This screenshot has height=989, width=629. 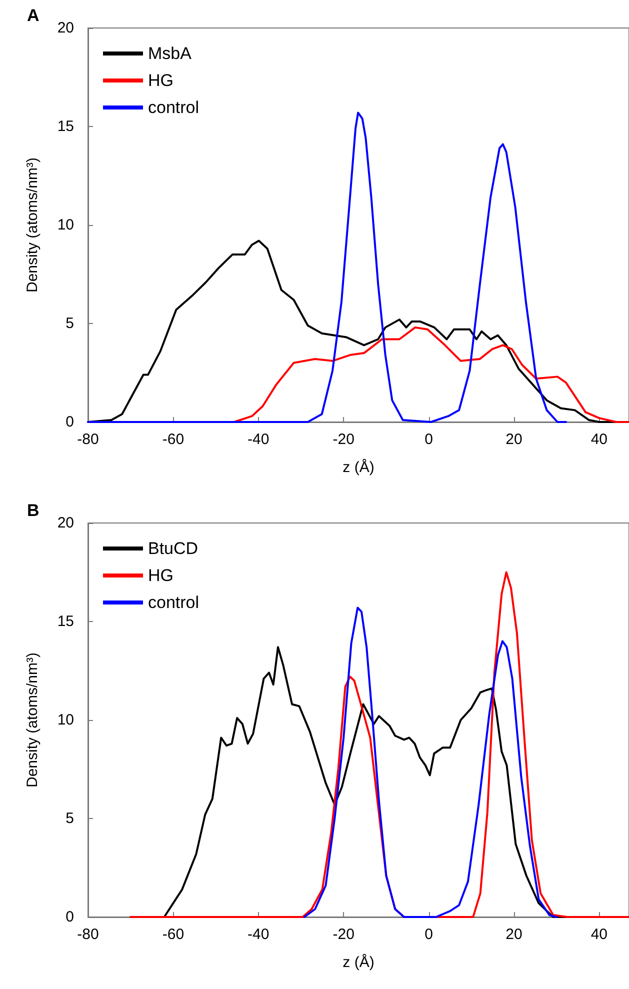 What do you see at coordinates (173, 548) in the screenshot?
I see `legend-label: BtuCD` at bounding box center [173, 548].